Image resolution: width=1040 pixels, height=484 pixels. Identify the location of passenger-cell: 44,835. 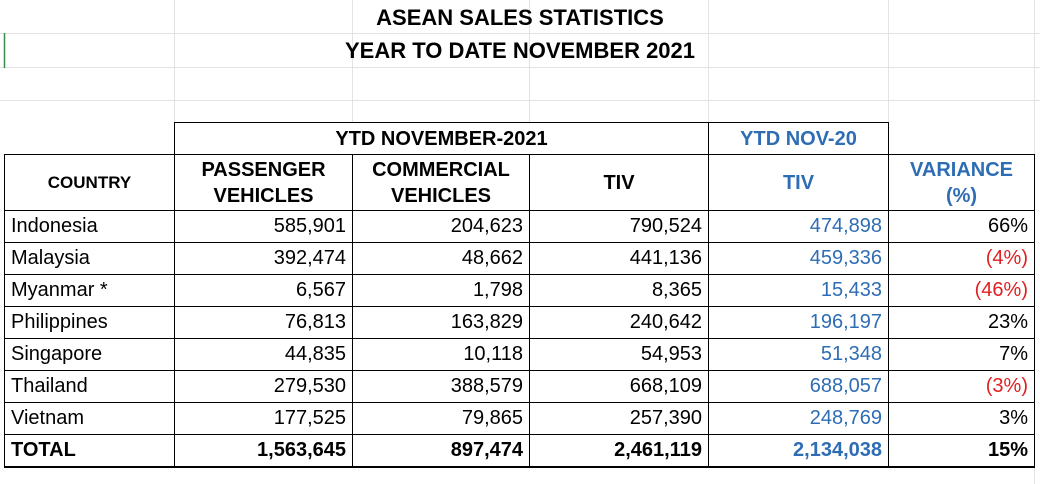
(263, 354).